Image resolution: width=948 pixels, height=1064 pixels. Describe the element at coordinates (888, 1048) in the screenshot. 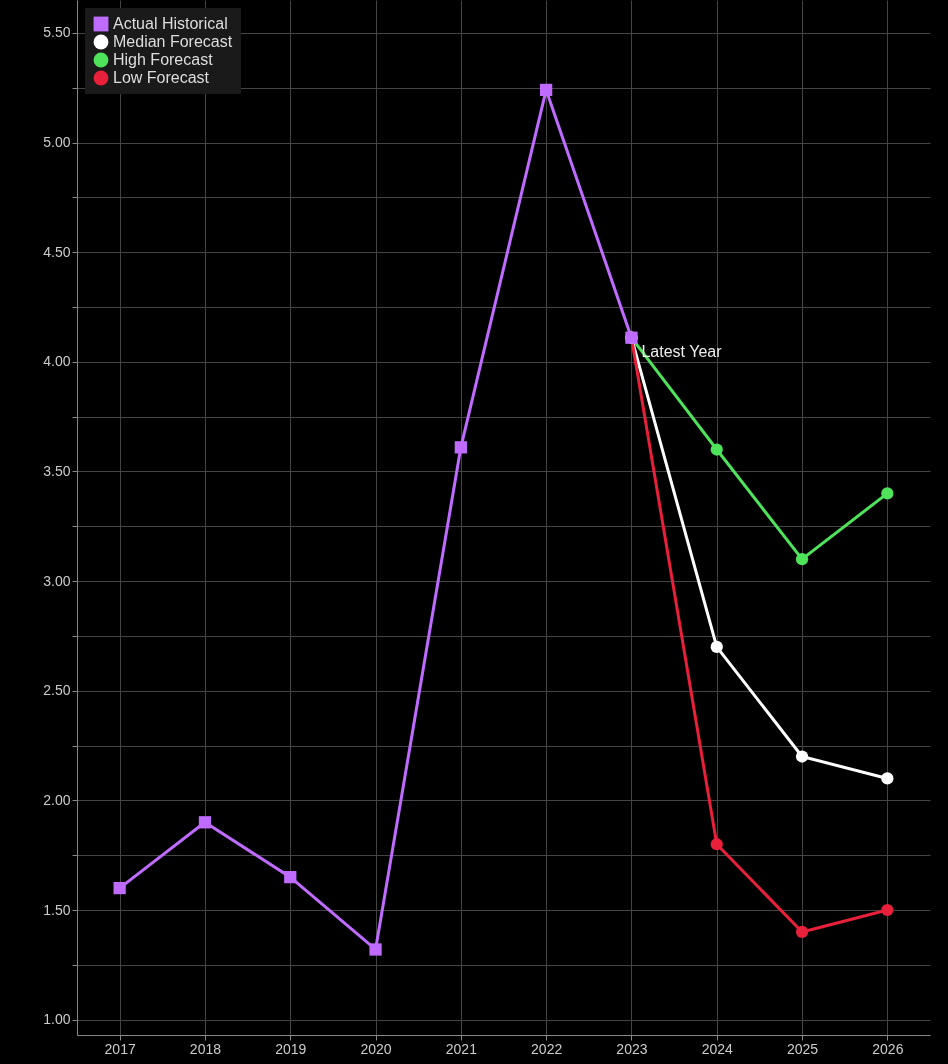

I see `x-tick-label: 2026` at that location.